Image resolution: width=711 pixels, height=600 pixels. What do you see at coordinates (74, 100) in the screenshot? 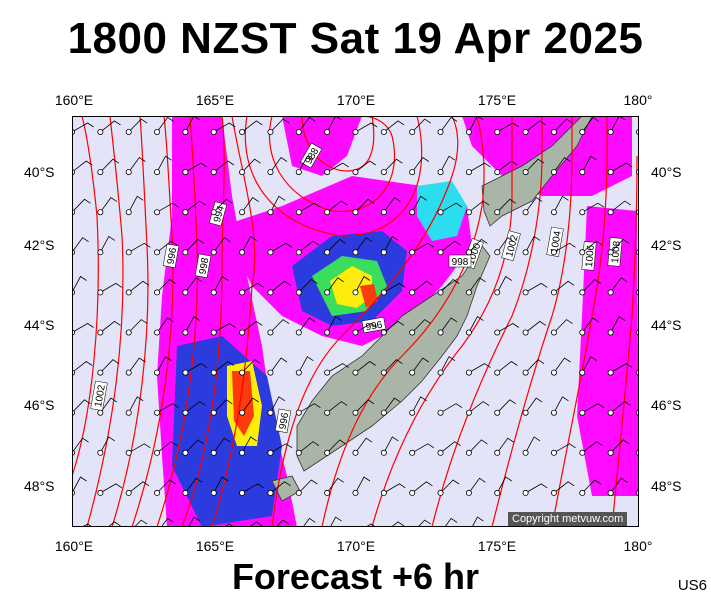
I see `lon-label-top-160: 160°E` at bounding box center [74, 100].